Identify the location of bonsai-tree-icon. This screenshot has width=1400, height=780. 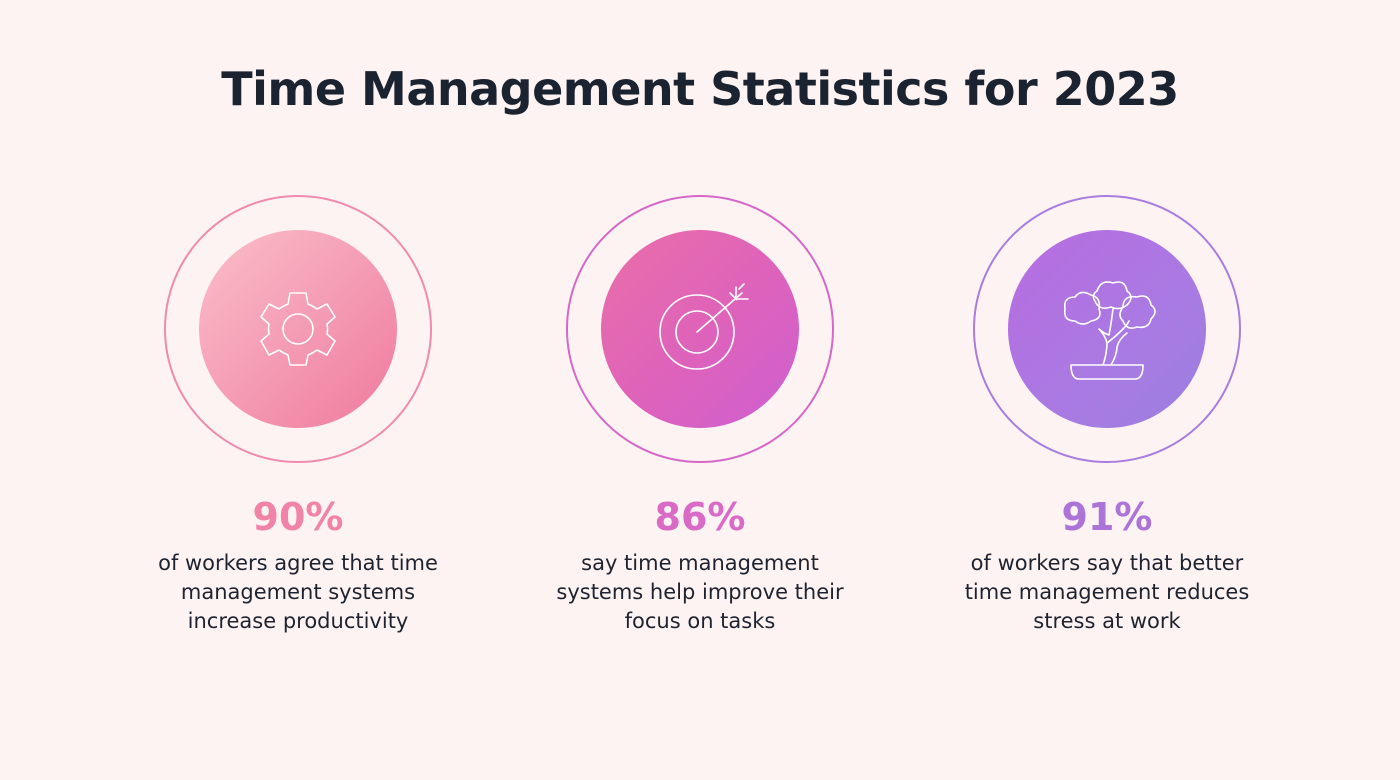
(1109, 330).